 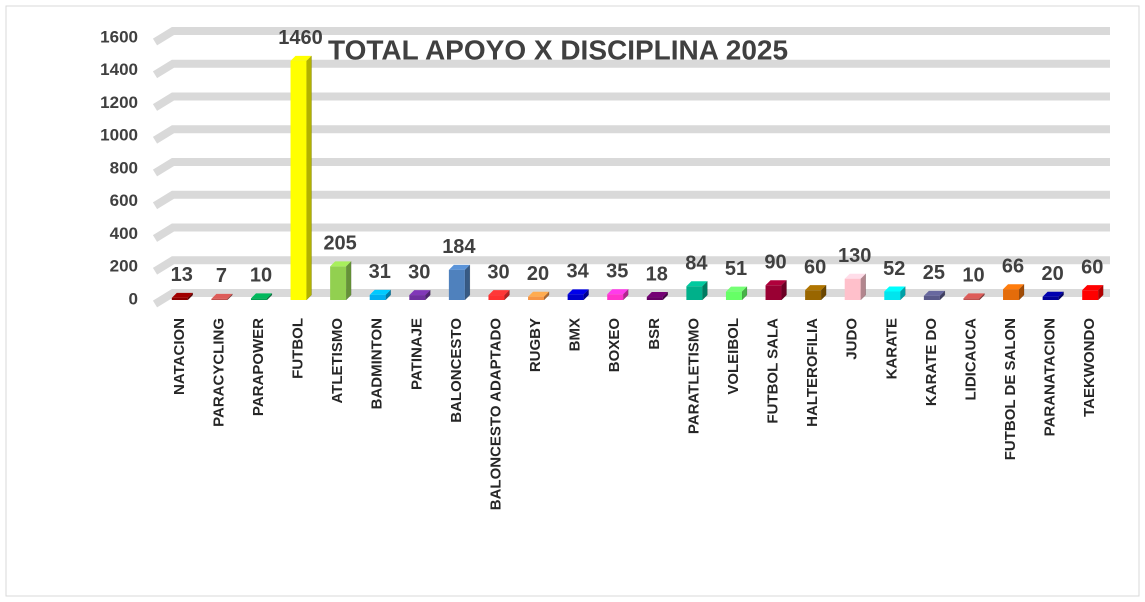 I want to click on x-tick-label: PARAPOWER, so click(x=258, y=367).